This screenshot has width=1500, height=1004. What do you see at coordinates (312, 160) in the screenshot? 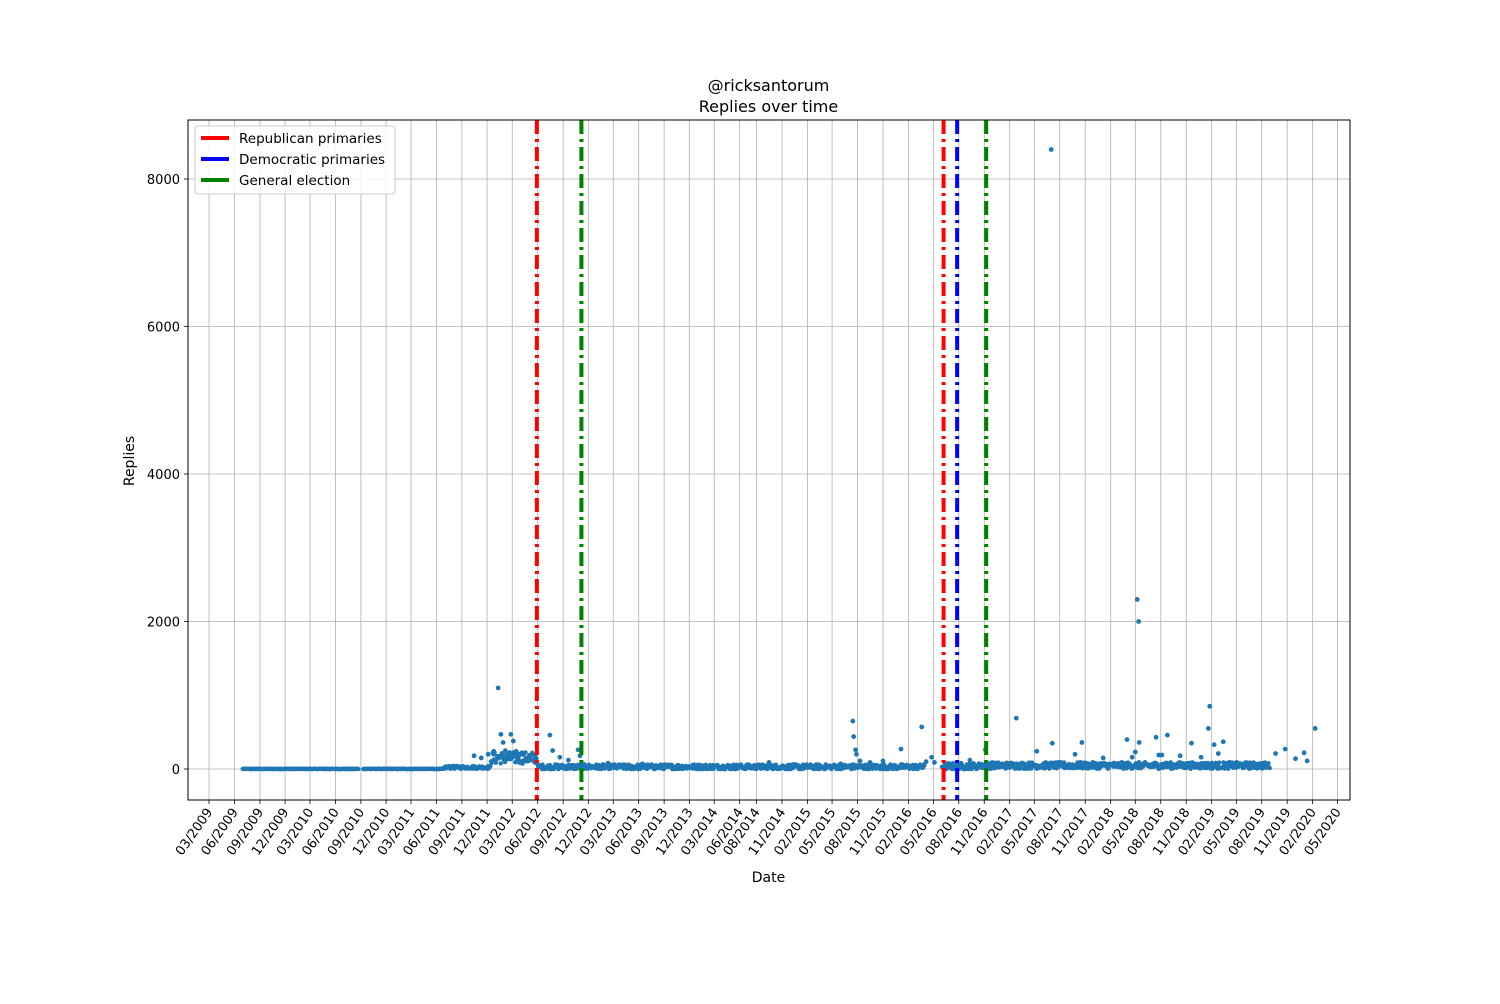
I see `legend-label: Democratic primaries` at bounding box center [312, 160].